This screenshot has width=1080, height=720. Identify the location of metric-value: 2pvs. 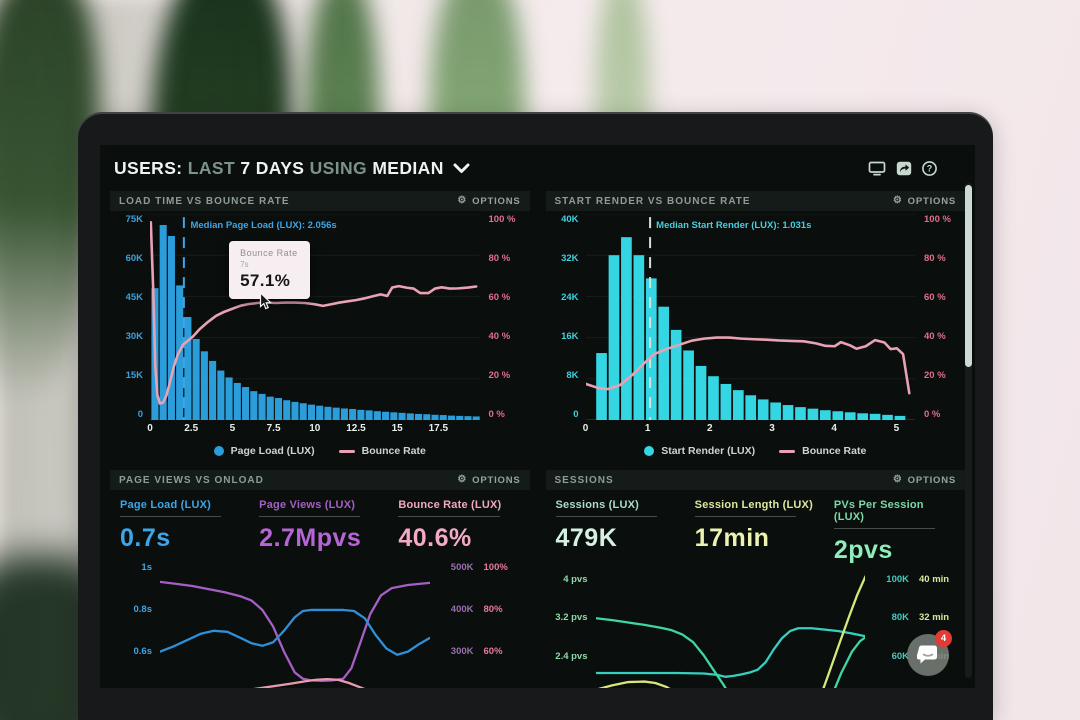
(863, 550).